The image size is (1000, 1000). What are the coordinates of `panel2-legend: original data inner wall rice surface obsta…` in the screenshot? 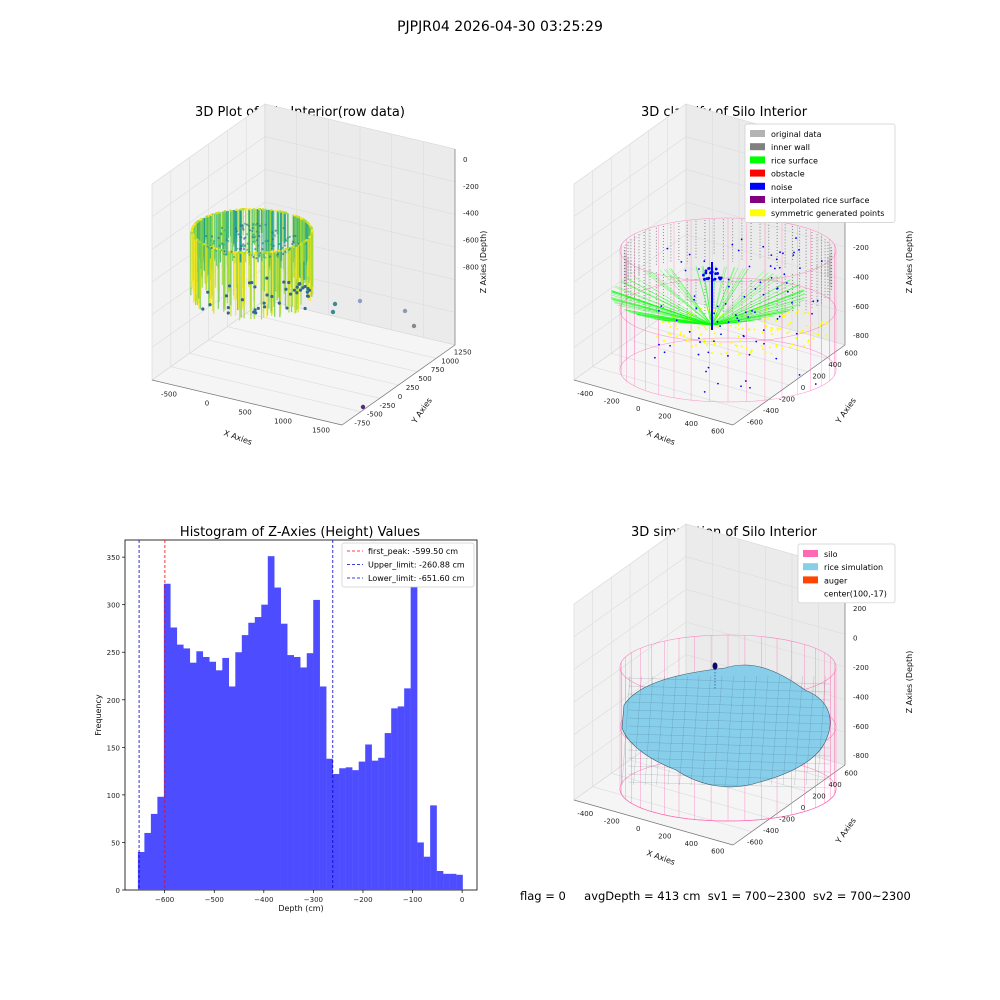 It's located at (820, 173).